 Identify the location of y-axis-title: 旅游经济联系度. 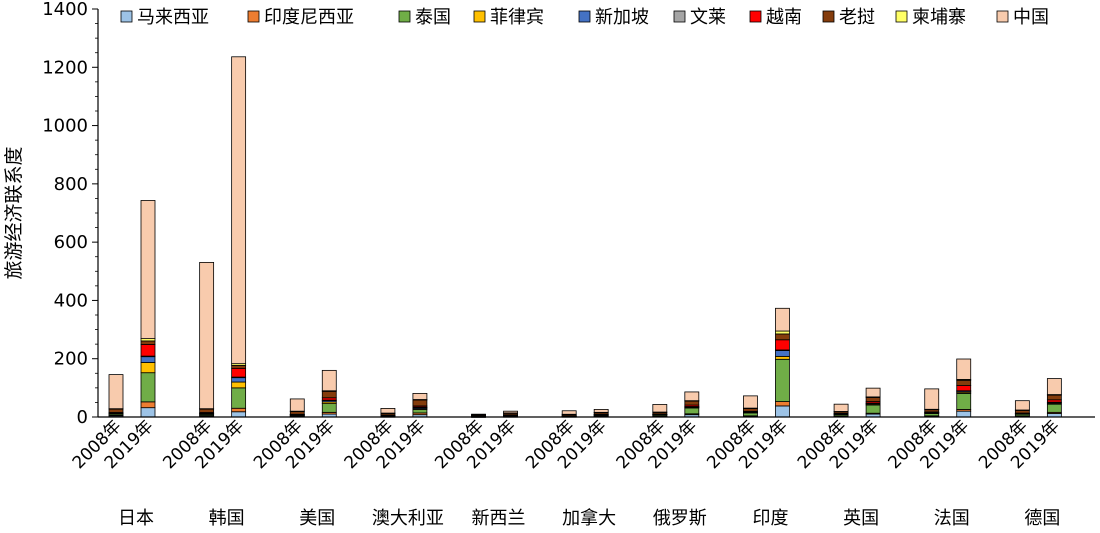
(14, 212).